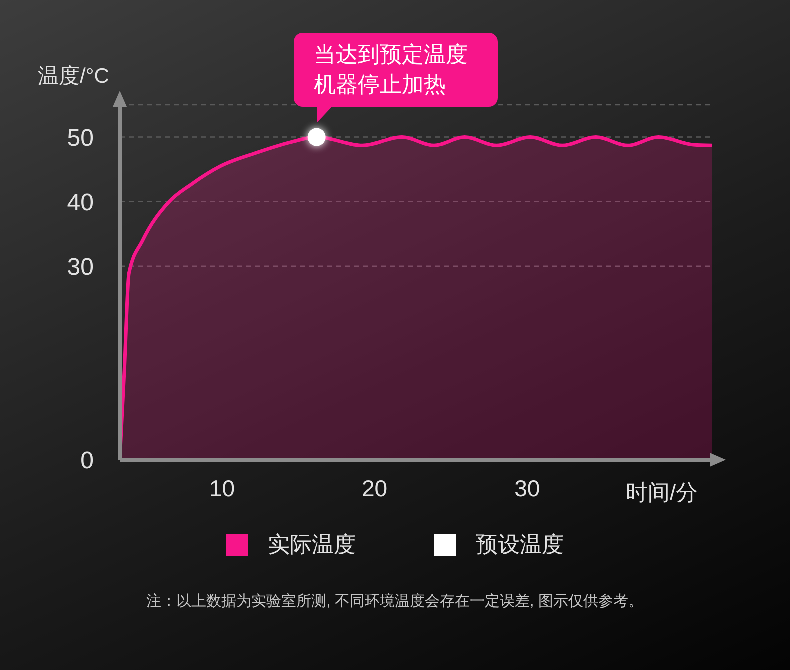  Describe the element at coordinates (395, 601) in the screenshot. I see `text: 注：以上数据为实验室所测, 不同环境温度会存在一定误差, 图示仅供参考。` at that location.